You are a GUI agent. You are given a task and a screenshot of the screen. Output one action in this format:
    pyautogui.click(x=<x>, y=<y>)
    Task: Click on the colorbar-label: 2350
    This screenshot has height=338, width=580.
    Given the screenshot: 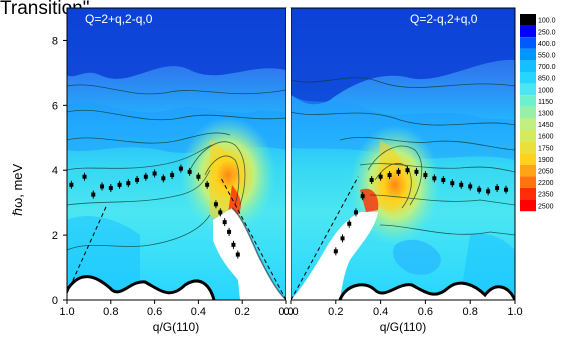 What is the action you would take?
    pyautogui.click(x=546, y=195)
    